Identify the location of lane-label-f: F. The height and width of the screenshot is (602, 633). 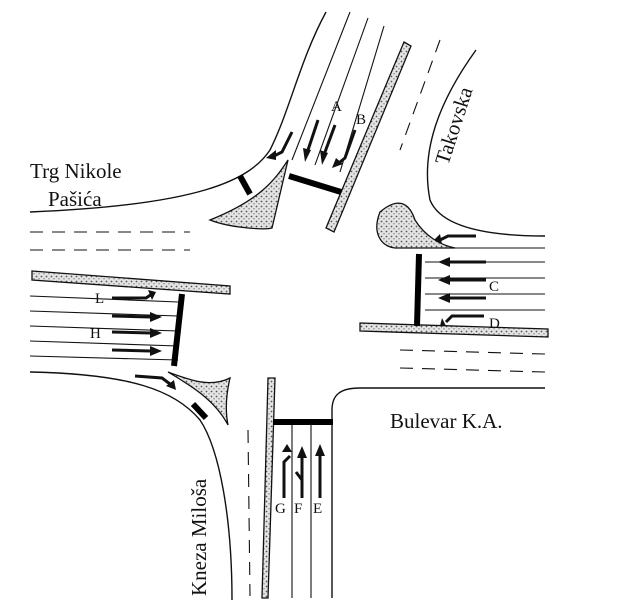
(298, 509).